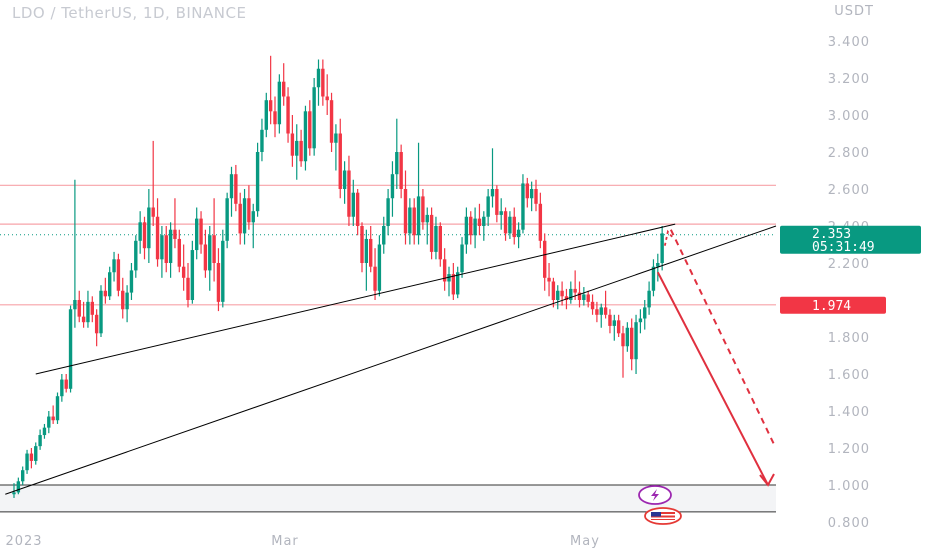 The height and width of the screenshot is (550, 932). What do you see at coordinates (843, 247) in the screenshot?
I see `countdown-value: 05:31:49` at bounding box center [843, 247].